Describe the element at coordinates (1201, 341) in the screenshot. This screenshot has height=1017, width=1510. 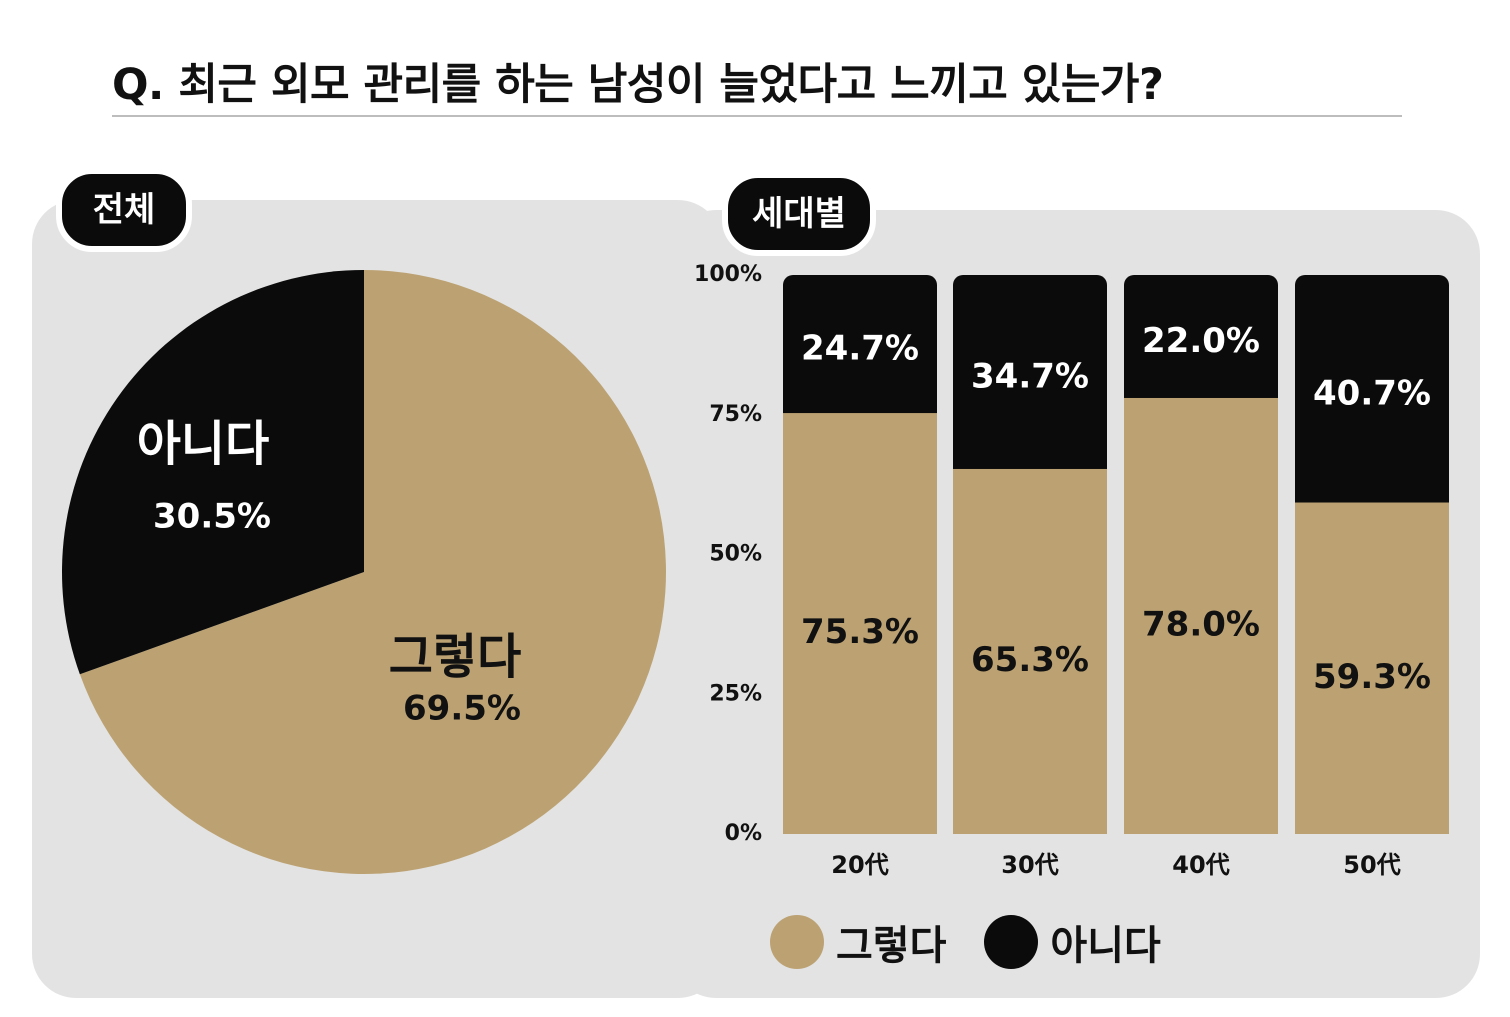
I see `bar-label-no: 22.0%` at that location.